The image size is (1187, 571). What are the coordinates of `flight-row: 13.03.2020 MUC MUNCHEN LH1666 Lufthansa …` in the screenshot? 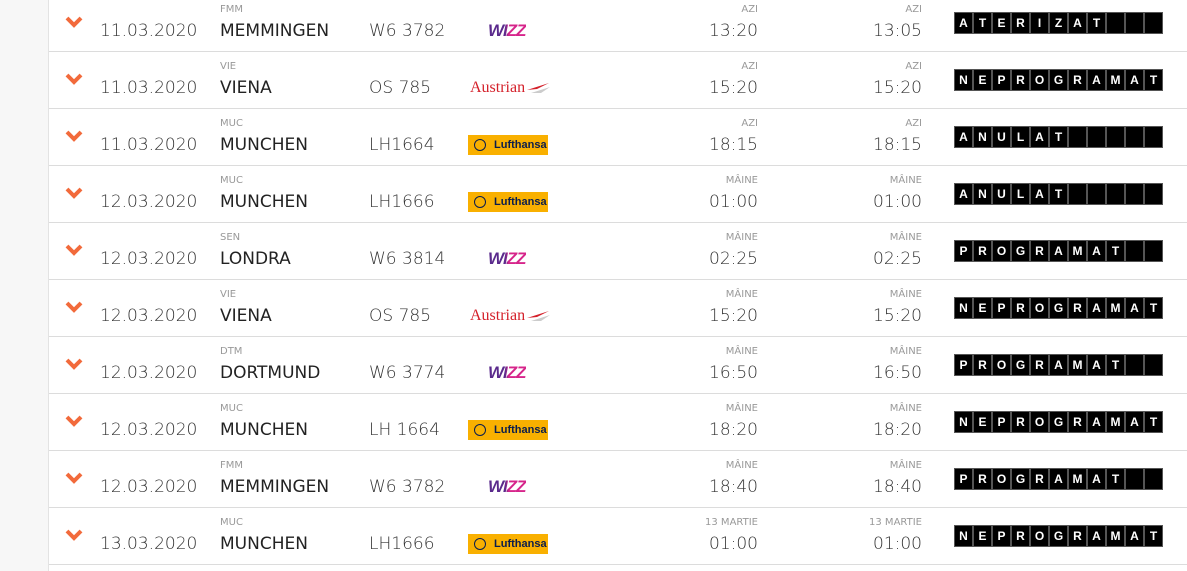 It's located at (618, 536).